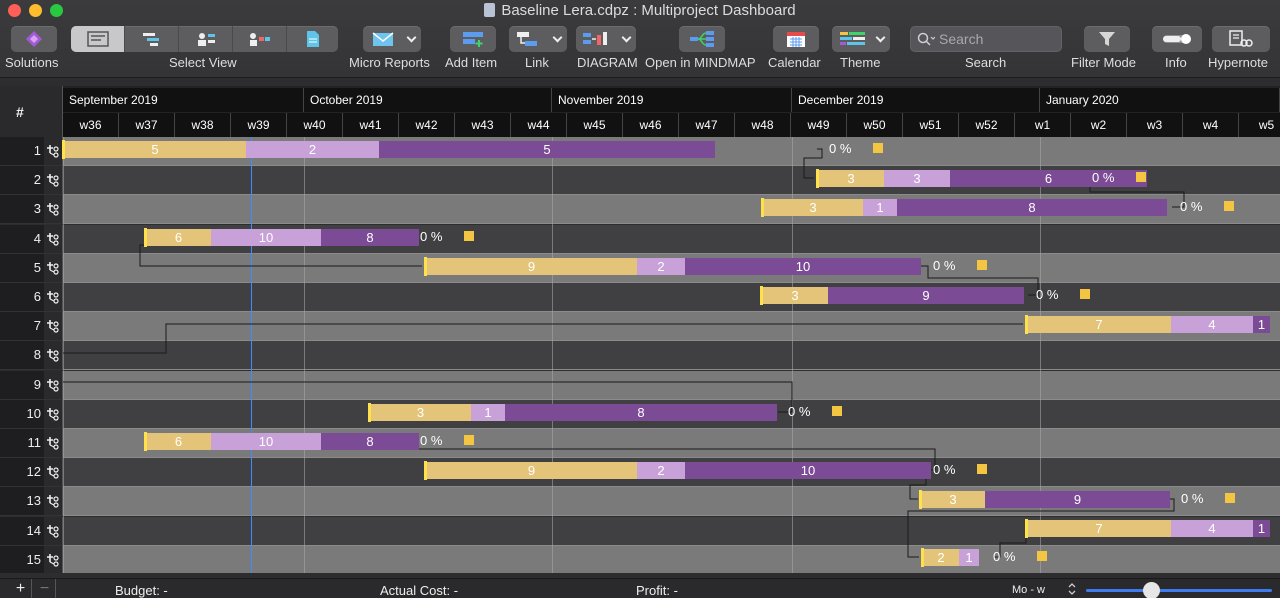  Describe the element at coordinates (34, 39) in the screenshot. I see `solutions-button` at that location.